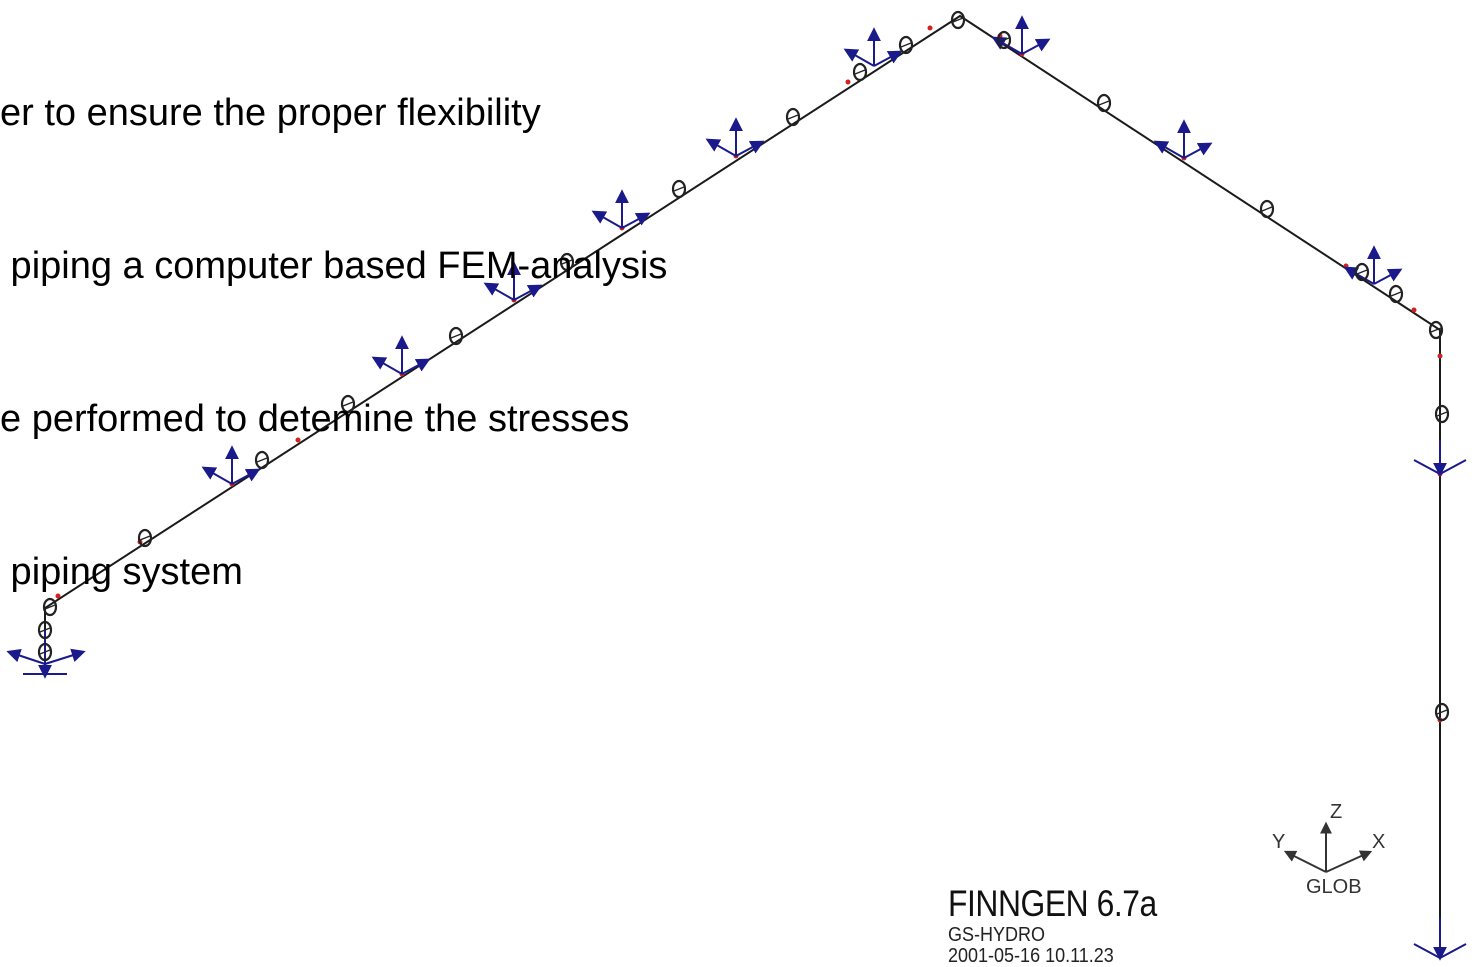 The image size is (1483, 967). I want to click on slide-text-line: er to ensure the proper flexibility, so click(270, 113).